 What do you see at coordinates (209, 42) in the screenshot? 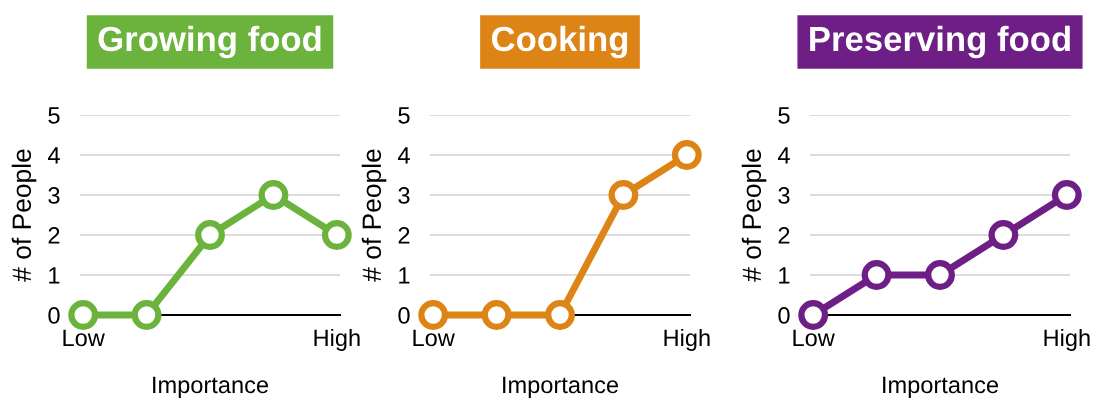
I see `chart-title: Growing food` at bounding box center [209, 42].